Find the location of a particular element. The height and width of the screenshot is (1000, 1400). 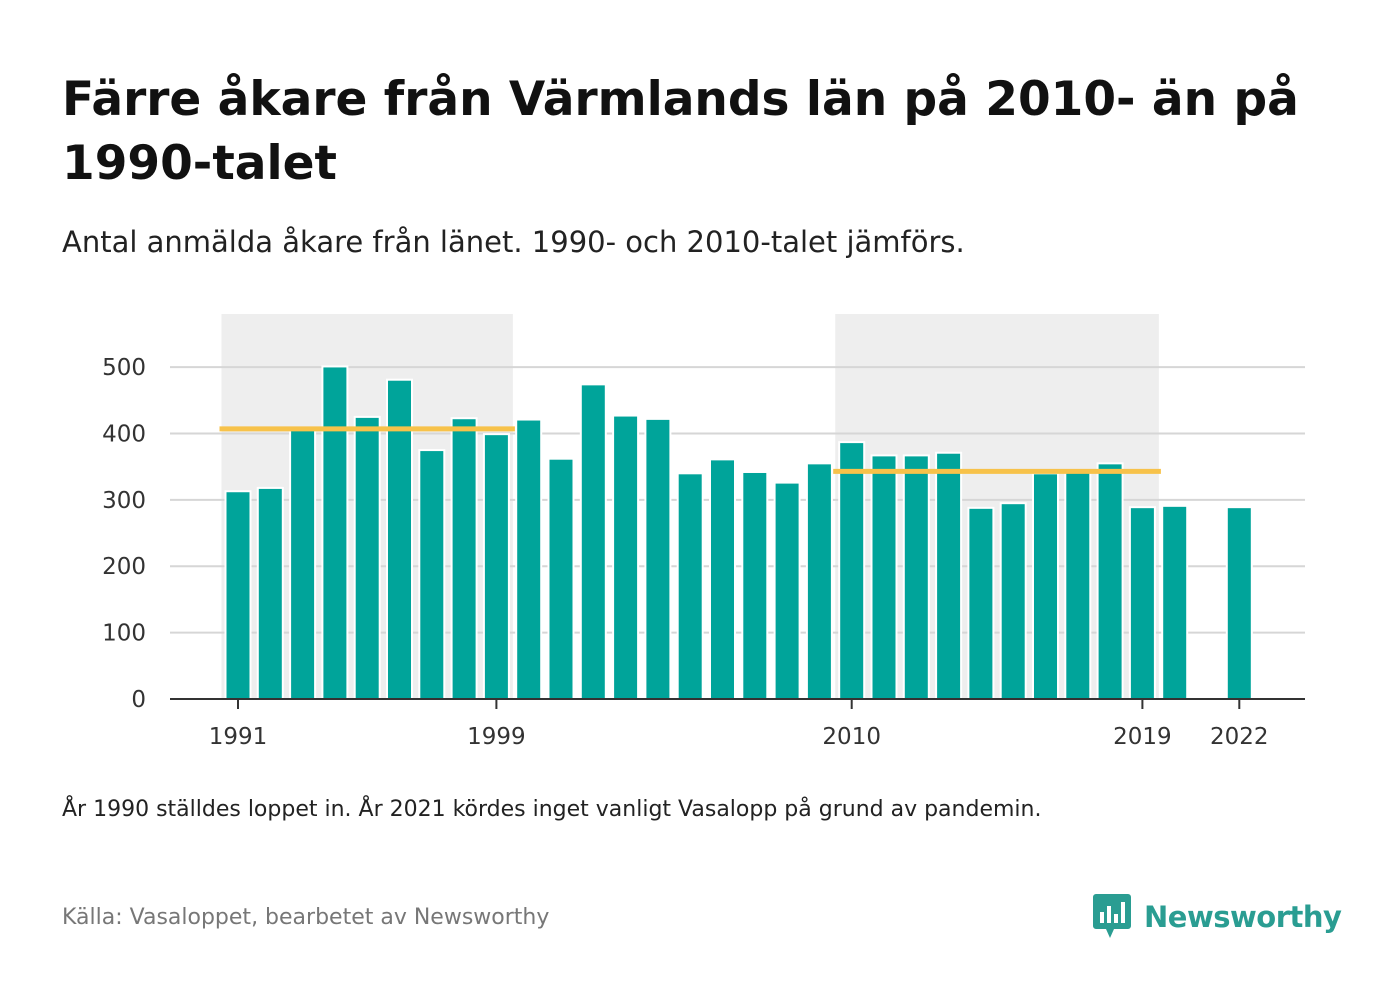

bar-2001 is located at coordinates (561, 579).